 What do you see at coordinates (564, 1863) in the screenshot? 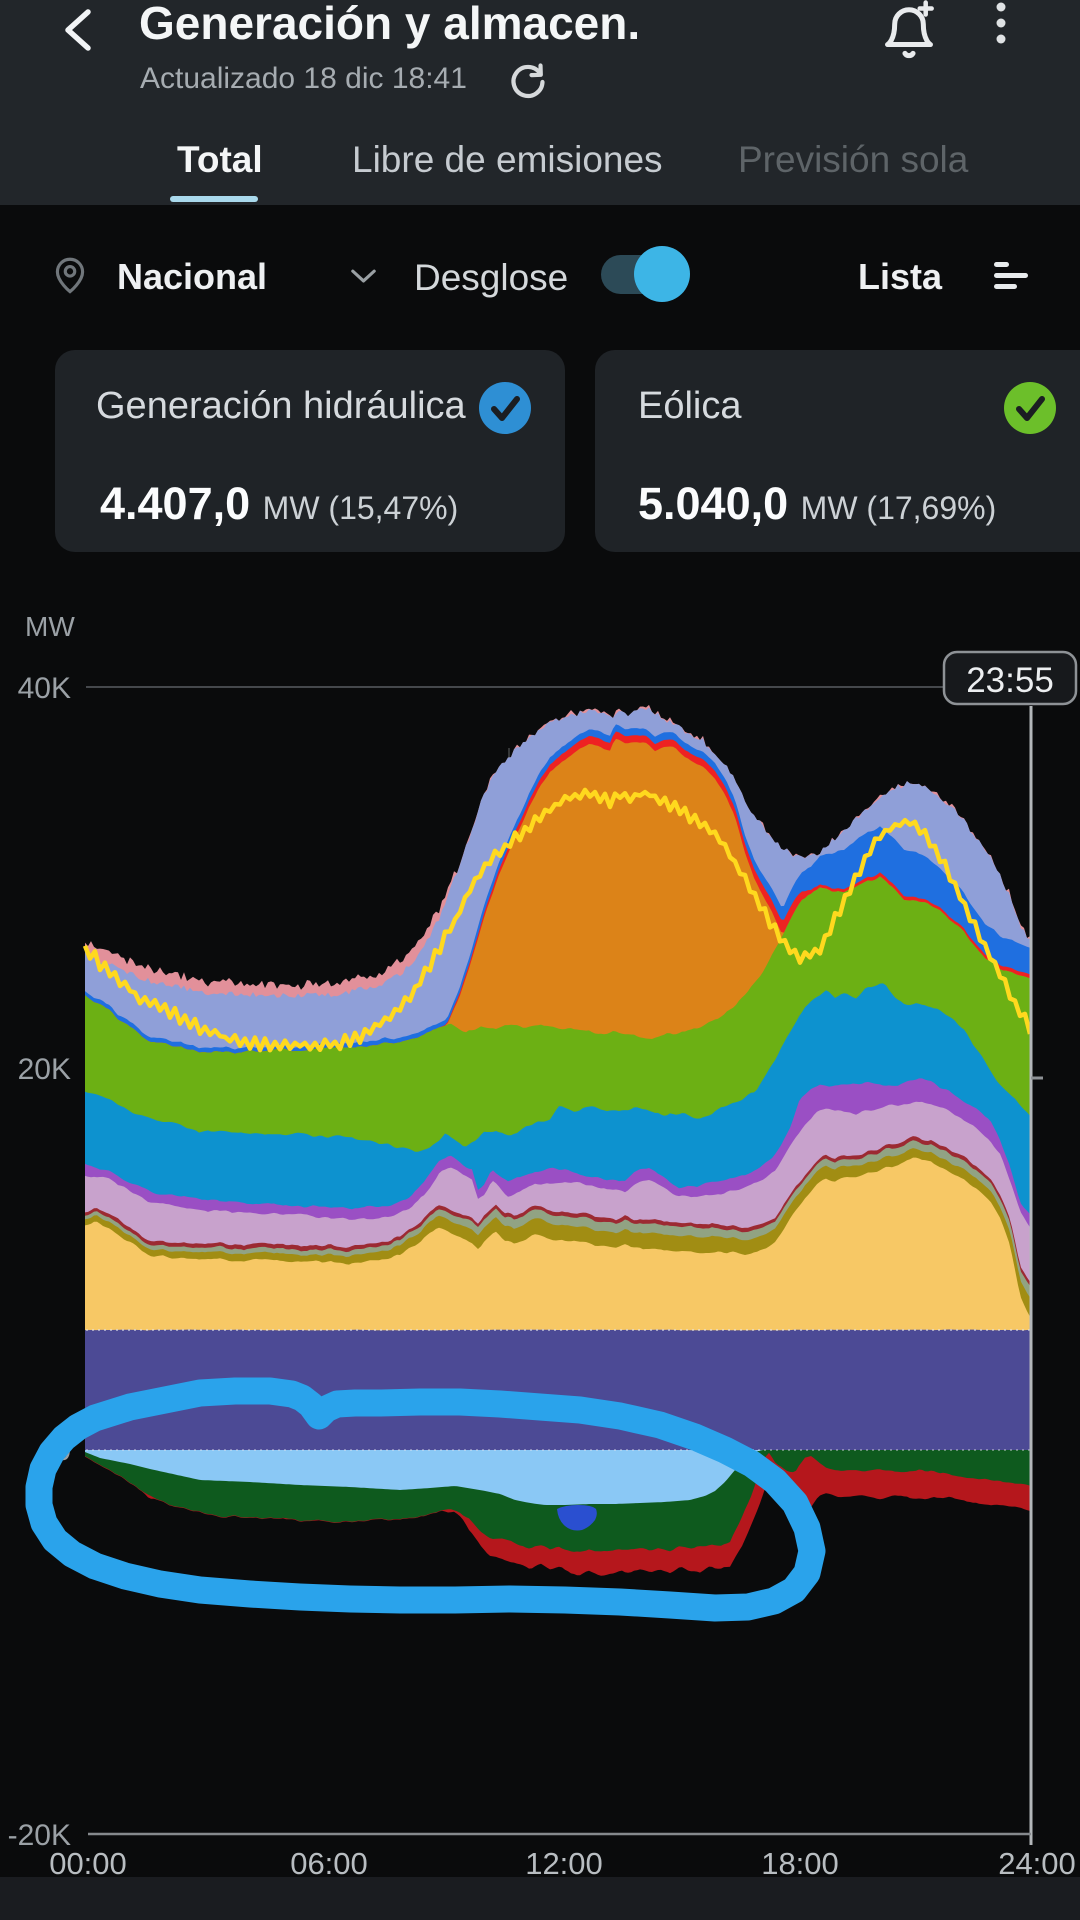
I see `svg-text: 12:00` at bounding box center [564, 1863].